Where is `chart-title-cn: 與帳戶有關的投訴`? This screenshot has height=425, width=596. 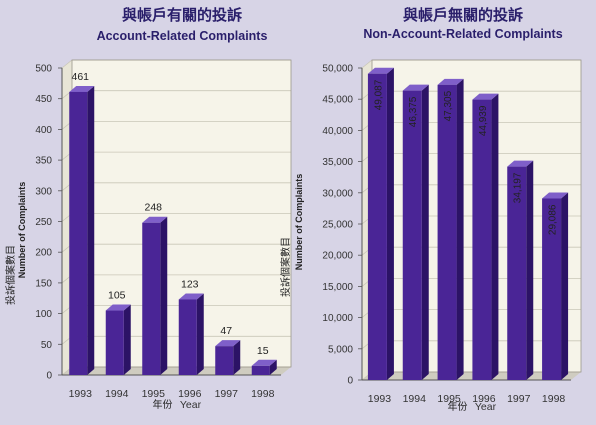 chart-title-cn: 與帳戶有關的投訴 is located at coordinates (182, 15).